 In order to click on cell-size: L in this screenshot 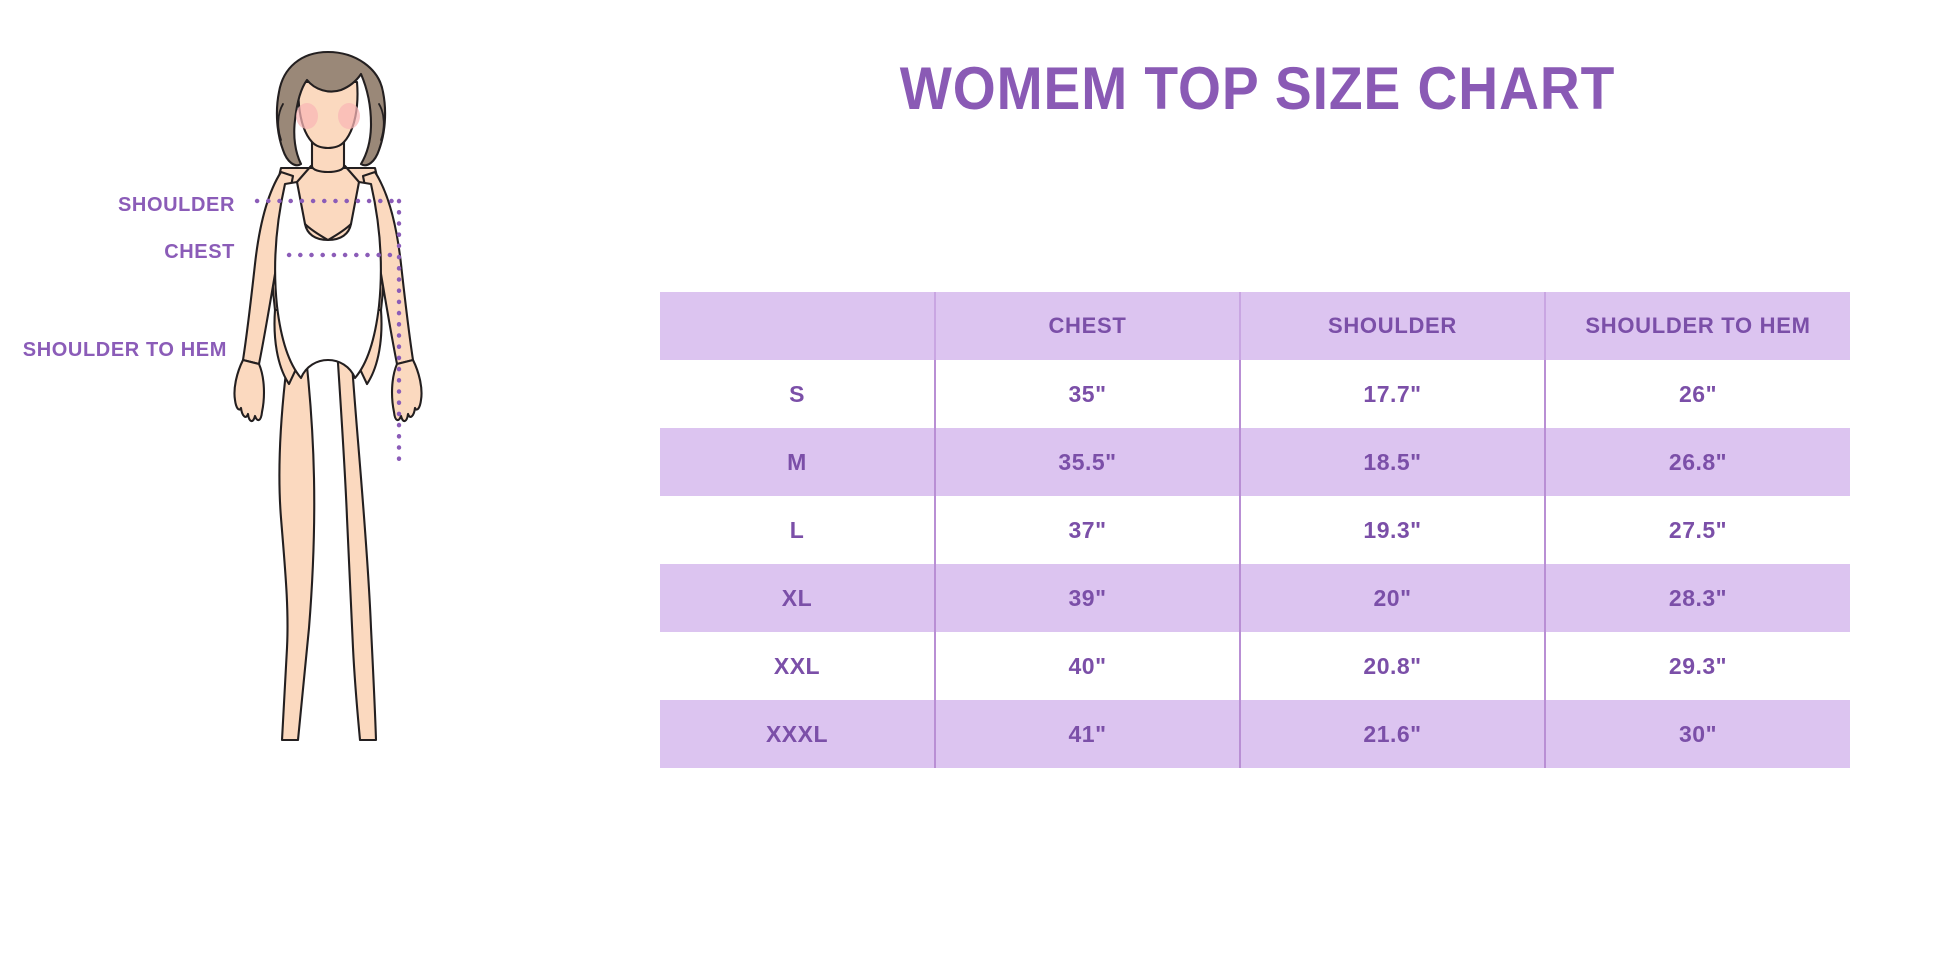, I will do `click(797, 530)`.